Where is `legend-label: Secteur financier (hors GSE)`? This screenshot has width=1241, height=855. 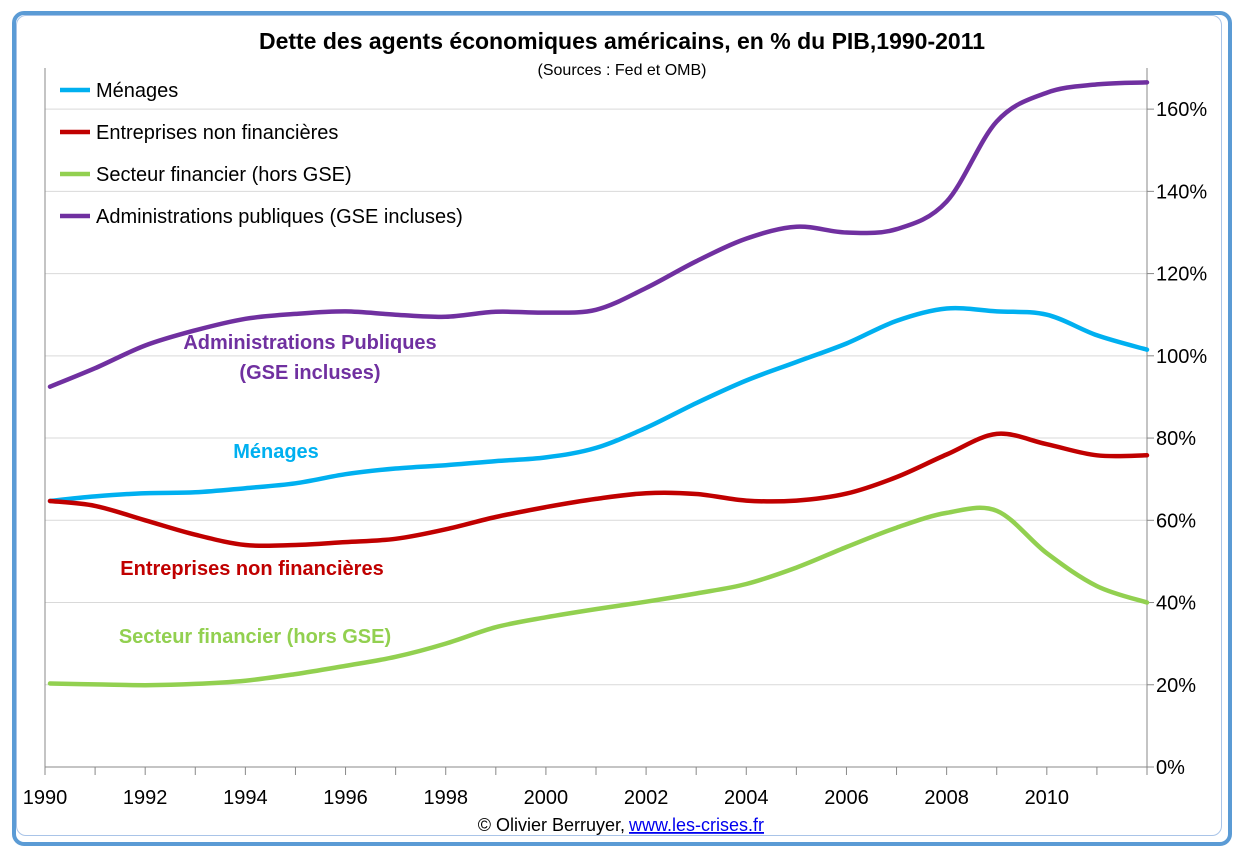
legend-label: Secteur financier (hors GSE) is located at coordinates (224, 175).